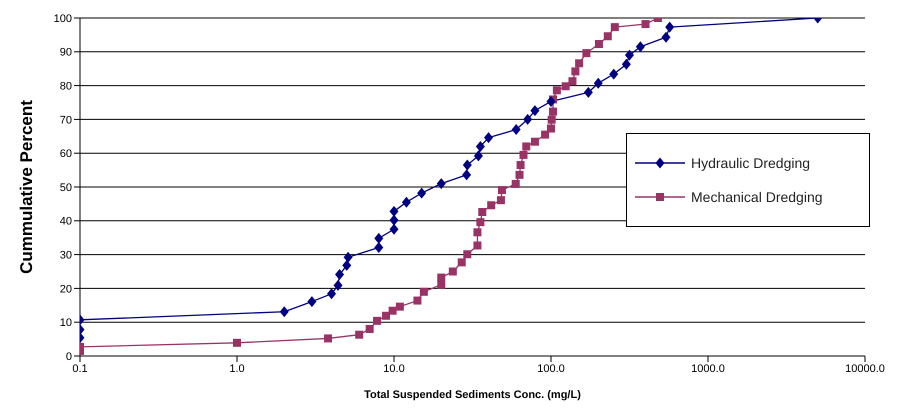  Describe the element at coordinates (66, 86) in the screenshot. I see `y-tick-label: 80` at that location.